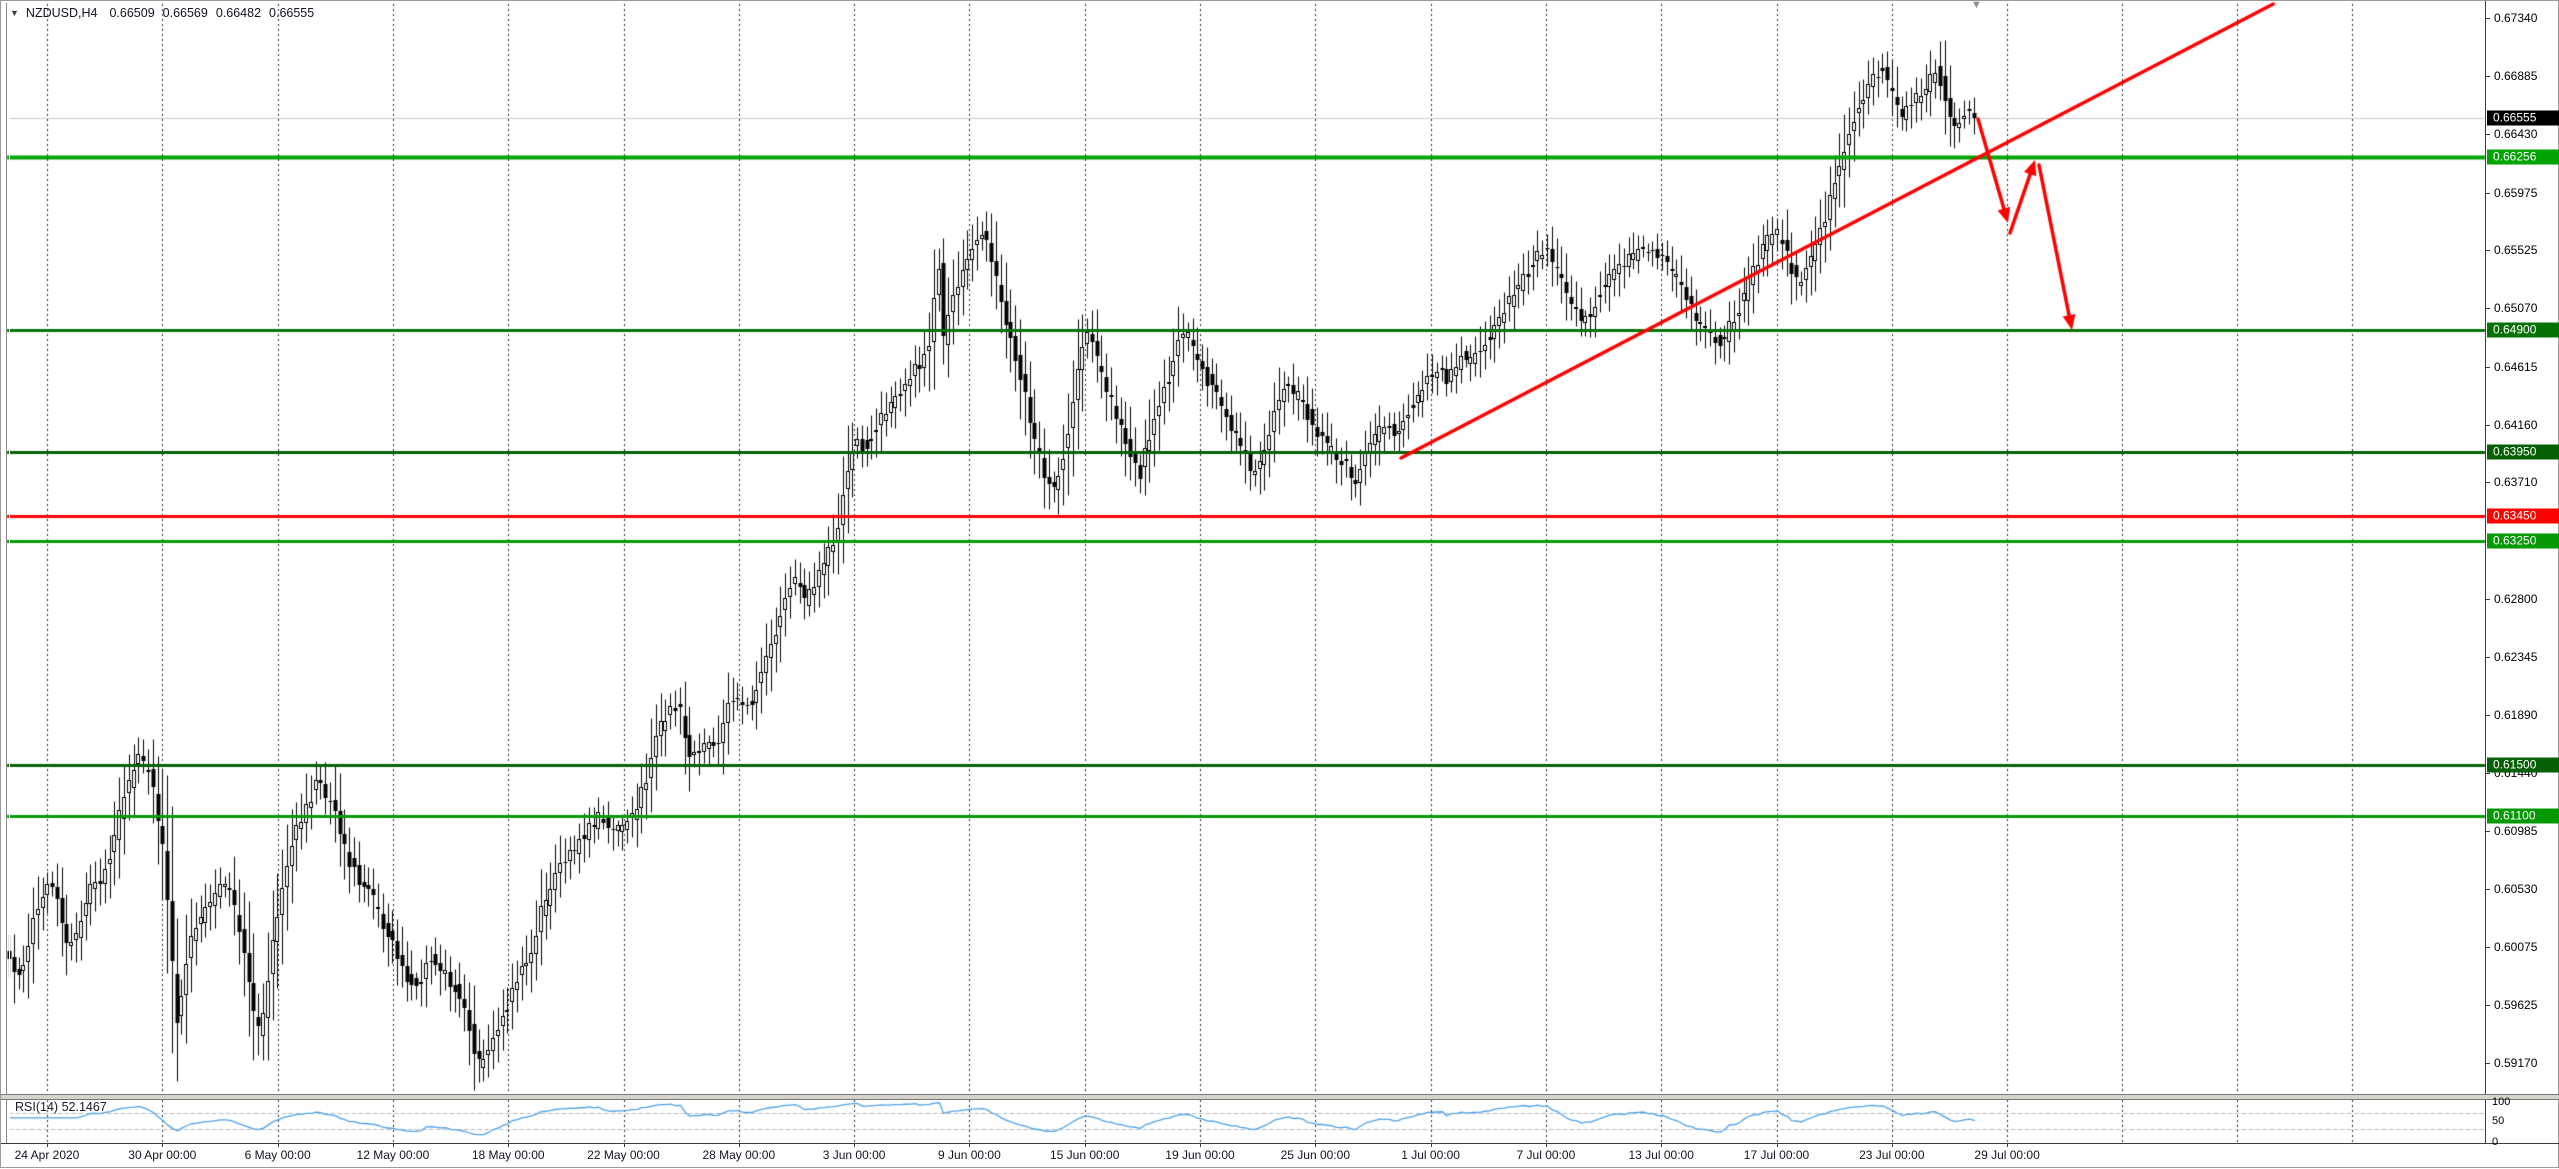 This screenshot has width=2559, height=1169. What do you see at coordinates (2516, 947) in the screenshot?
I see `price-tick-label: 0.60075` at bounding box center [2516, 947].